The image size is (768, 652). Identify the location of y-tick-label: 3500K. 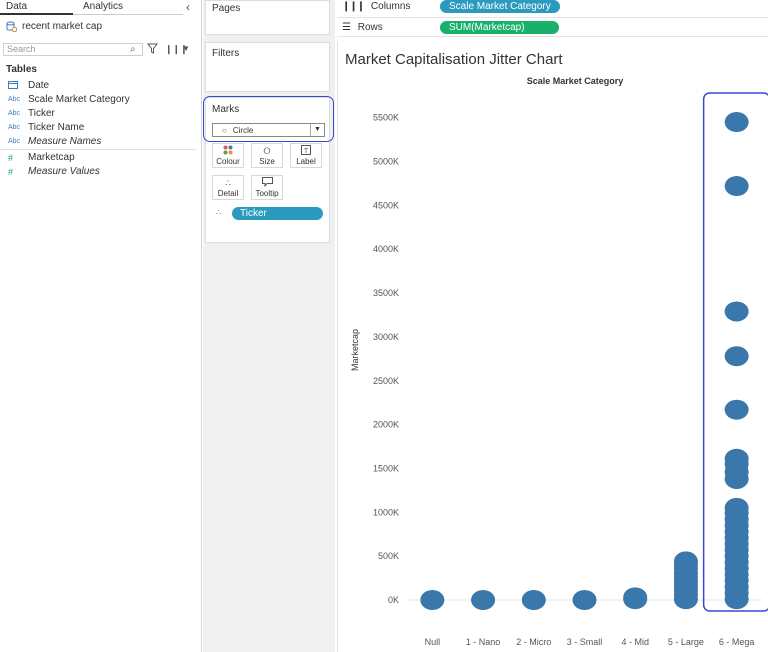
(386, 293).